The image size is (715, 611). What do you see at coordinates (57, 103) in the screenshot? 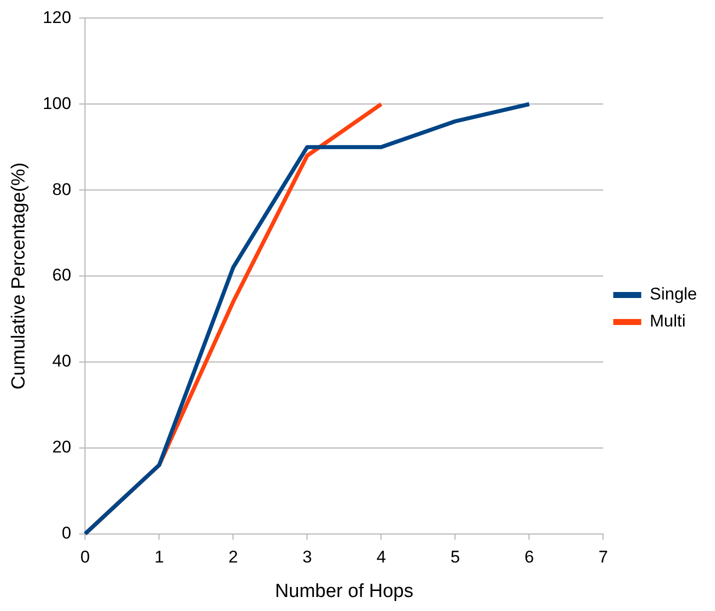
I see `y-tick-label: 100` at bounding box center [57, 103].